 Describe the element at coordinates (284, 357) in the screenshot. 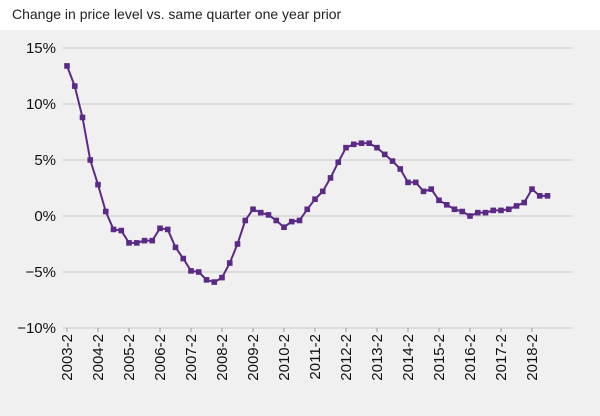

I see `x-tick-label: 2010-2` at that location.